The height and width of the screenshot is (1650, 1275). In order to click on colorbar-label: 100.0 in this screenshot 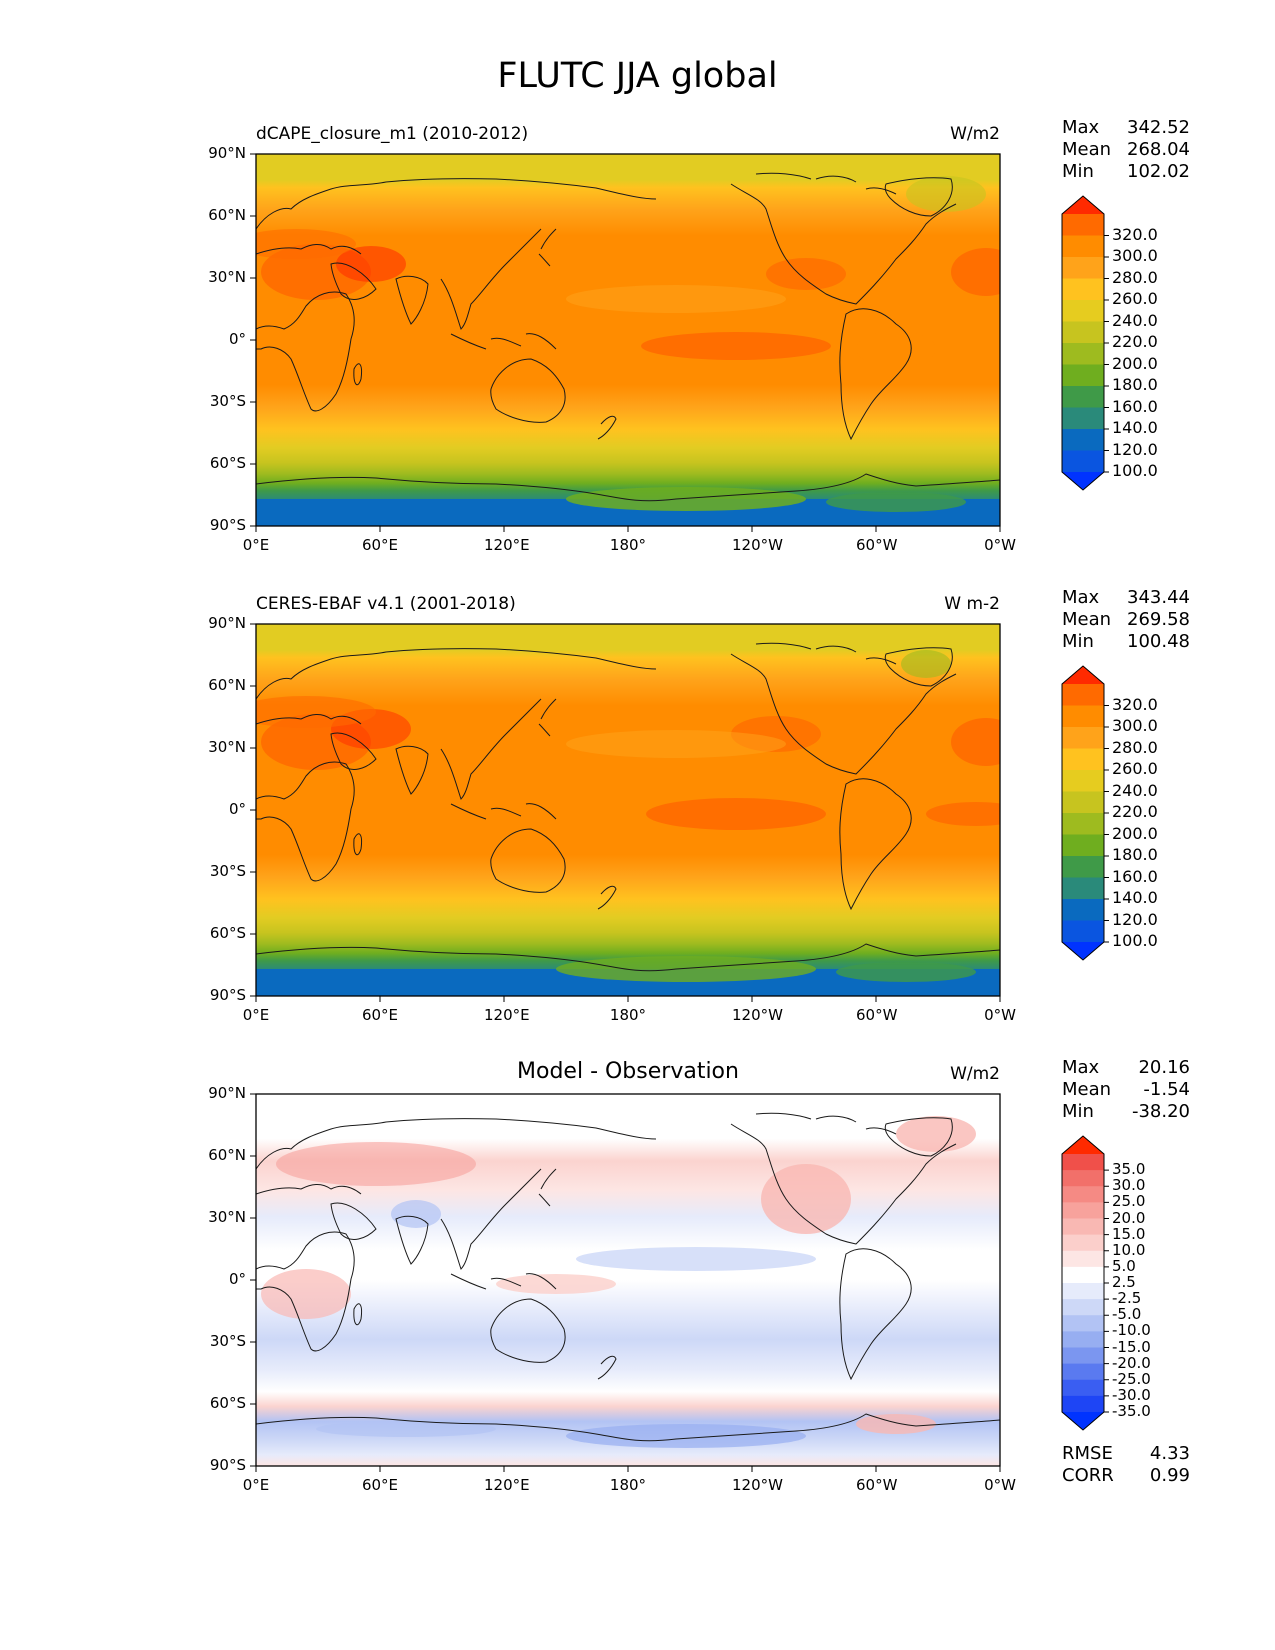, I will do `click(1135, 470)`.